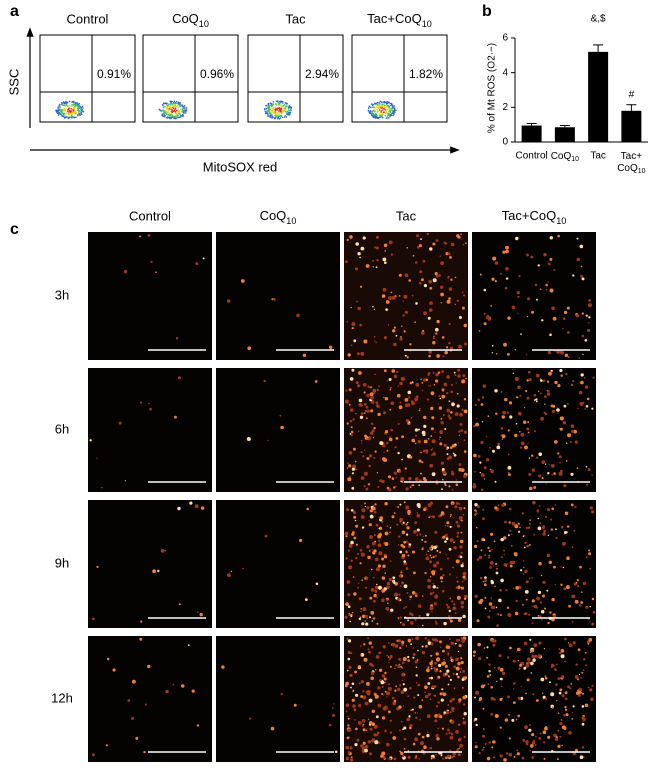  I want to click on panel-label: c, so click(14, 229).